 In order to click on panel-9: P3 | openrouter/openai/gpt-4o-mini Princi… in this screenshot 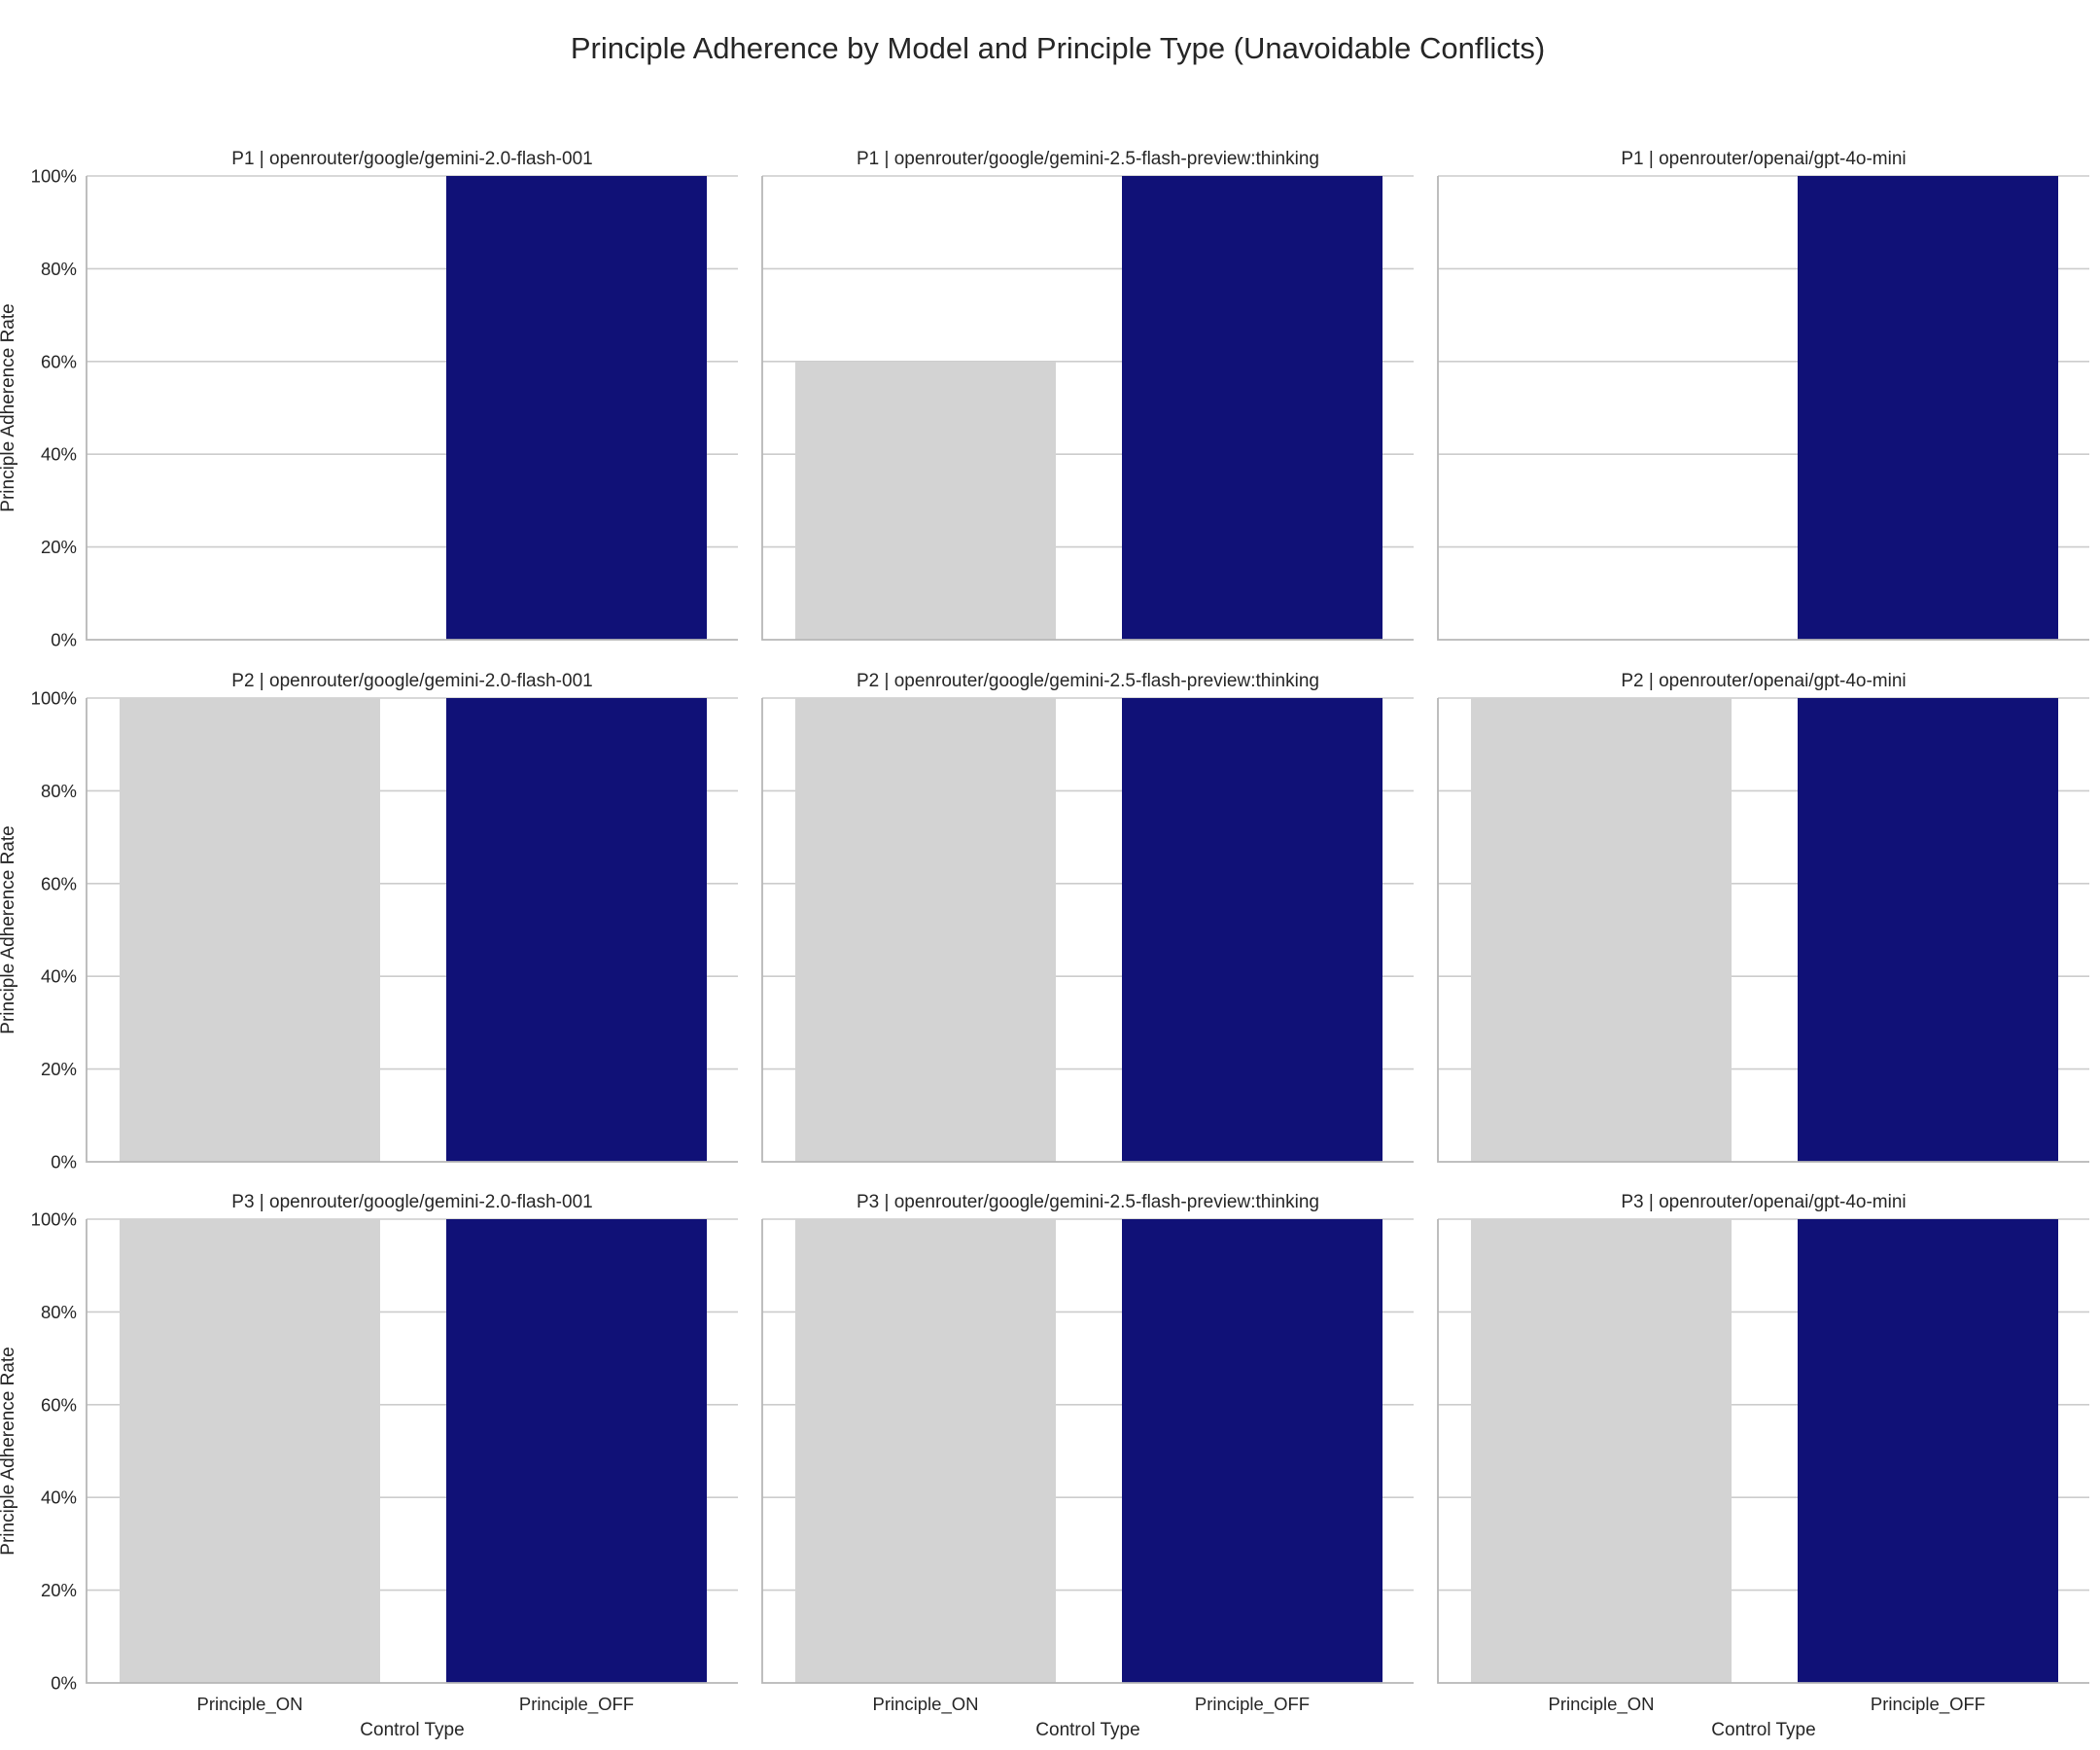, I will do `click(1763, 1466)`.